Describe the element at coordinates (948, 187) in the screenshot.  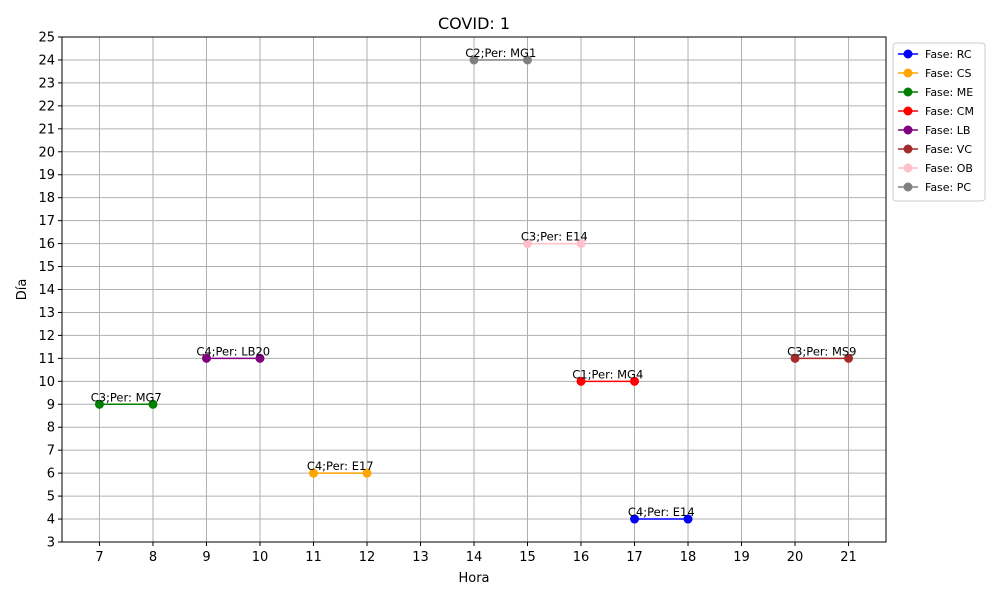
I see `legend-label: Fase: PC` at that location.